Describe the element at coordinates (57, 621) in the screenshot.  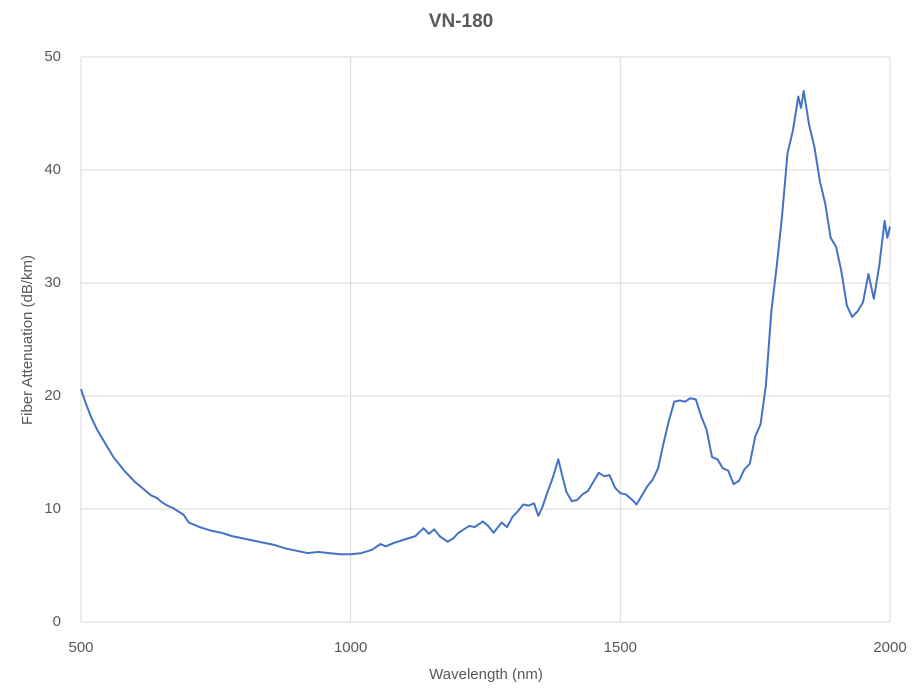
I see `y-tick-label: 0` at that location.